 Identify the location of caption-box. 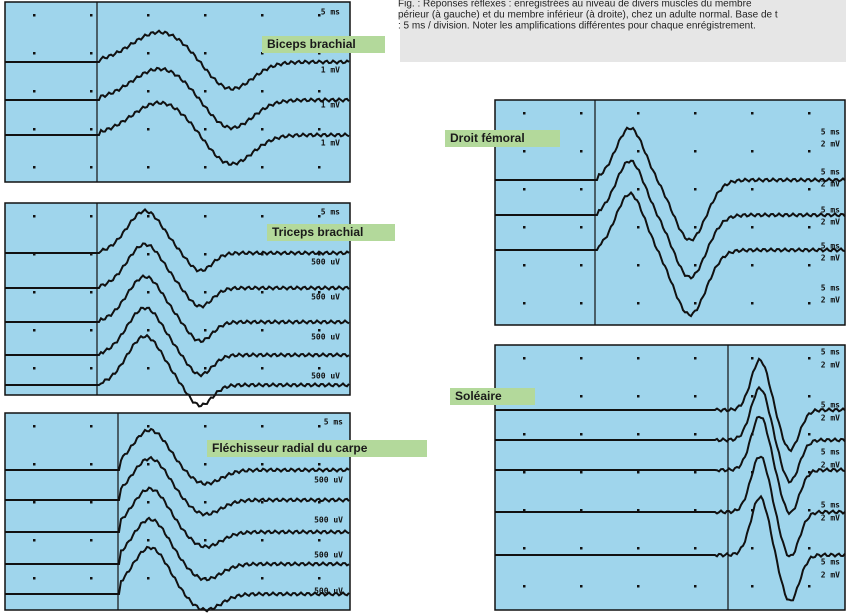
(623, 31).